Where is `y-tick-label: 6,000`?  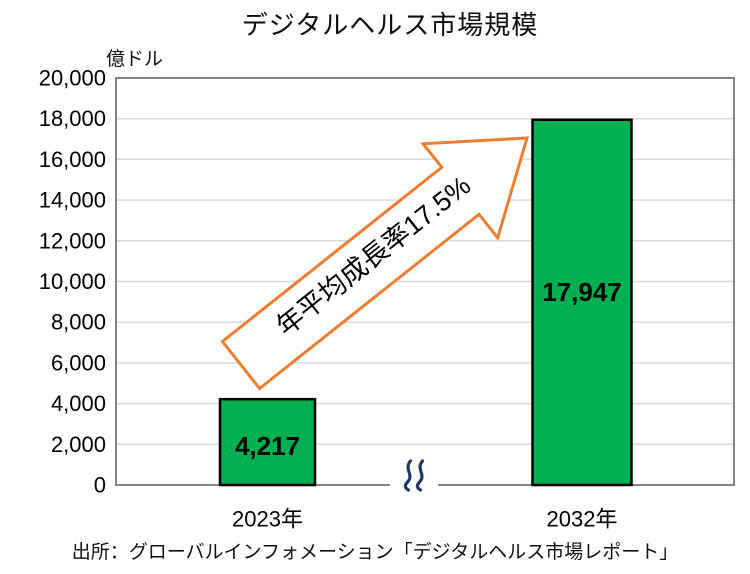 y-tick-label: 6,000 is located at coordinates (78, 362).